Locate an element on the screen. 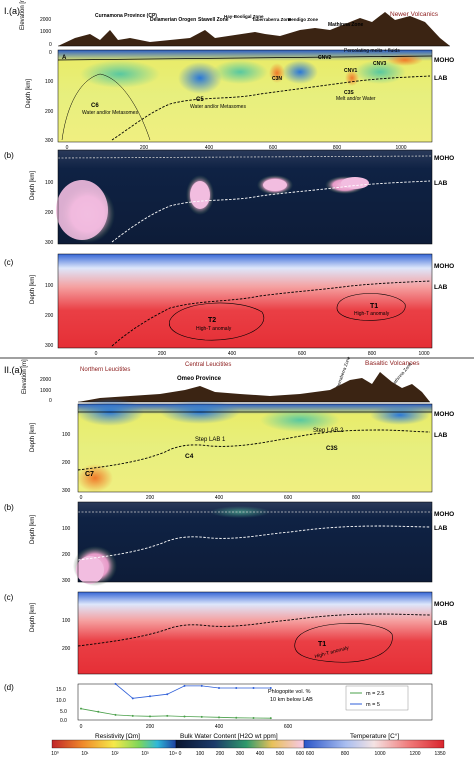 This screenshot has height=757, width=474. x-ticks-2a: 0 200 400 600 800 is located at coordinates (220, 498).